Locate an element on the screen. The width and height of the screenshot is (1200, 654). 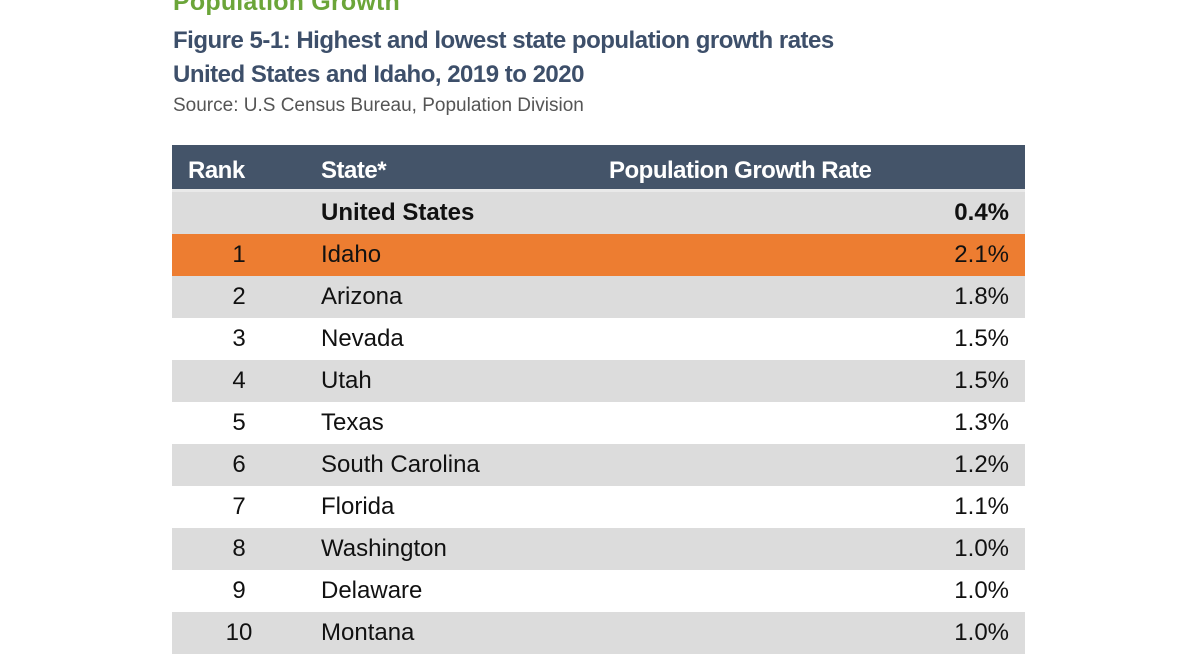
table-row: 1 Idaho 2.1% is located at coordinates (598, 255).